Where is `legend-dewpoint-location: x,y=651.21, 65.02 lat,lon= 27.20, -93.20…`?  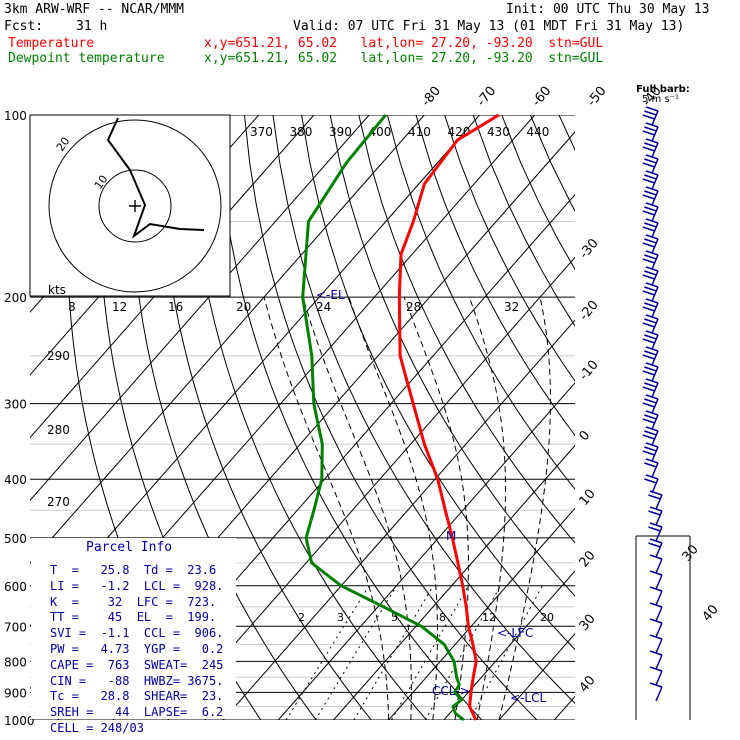
legend-dewpoint-location: x,y=651.21, 65.02 lat,lon= 27.20, -93.20… is located at coordinates (404, 58).